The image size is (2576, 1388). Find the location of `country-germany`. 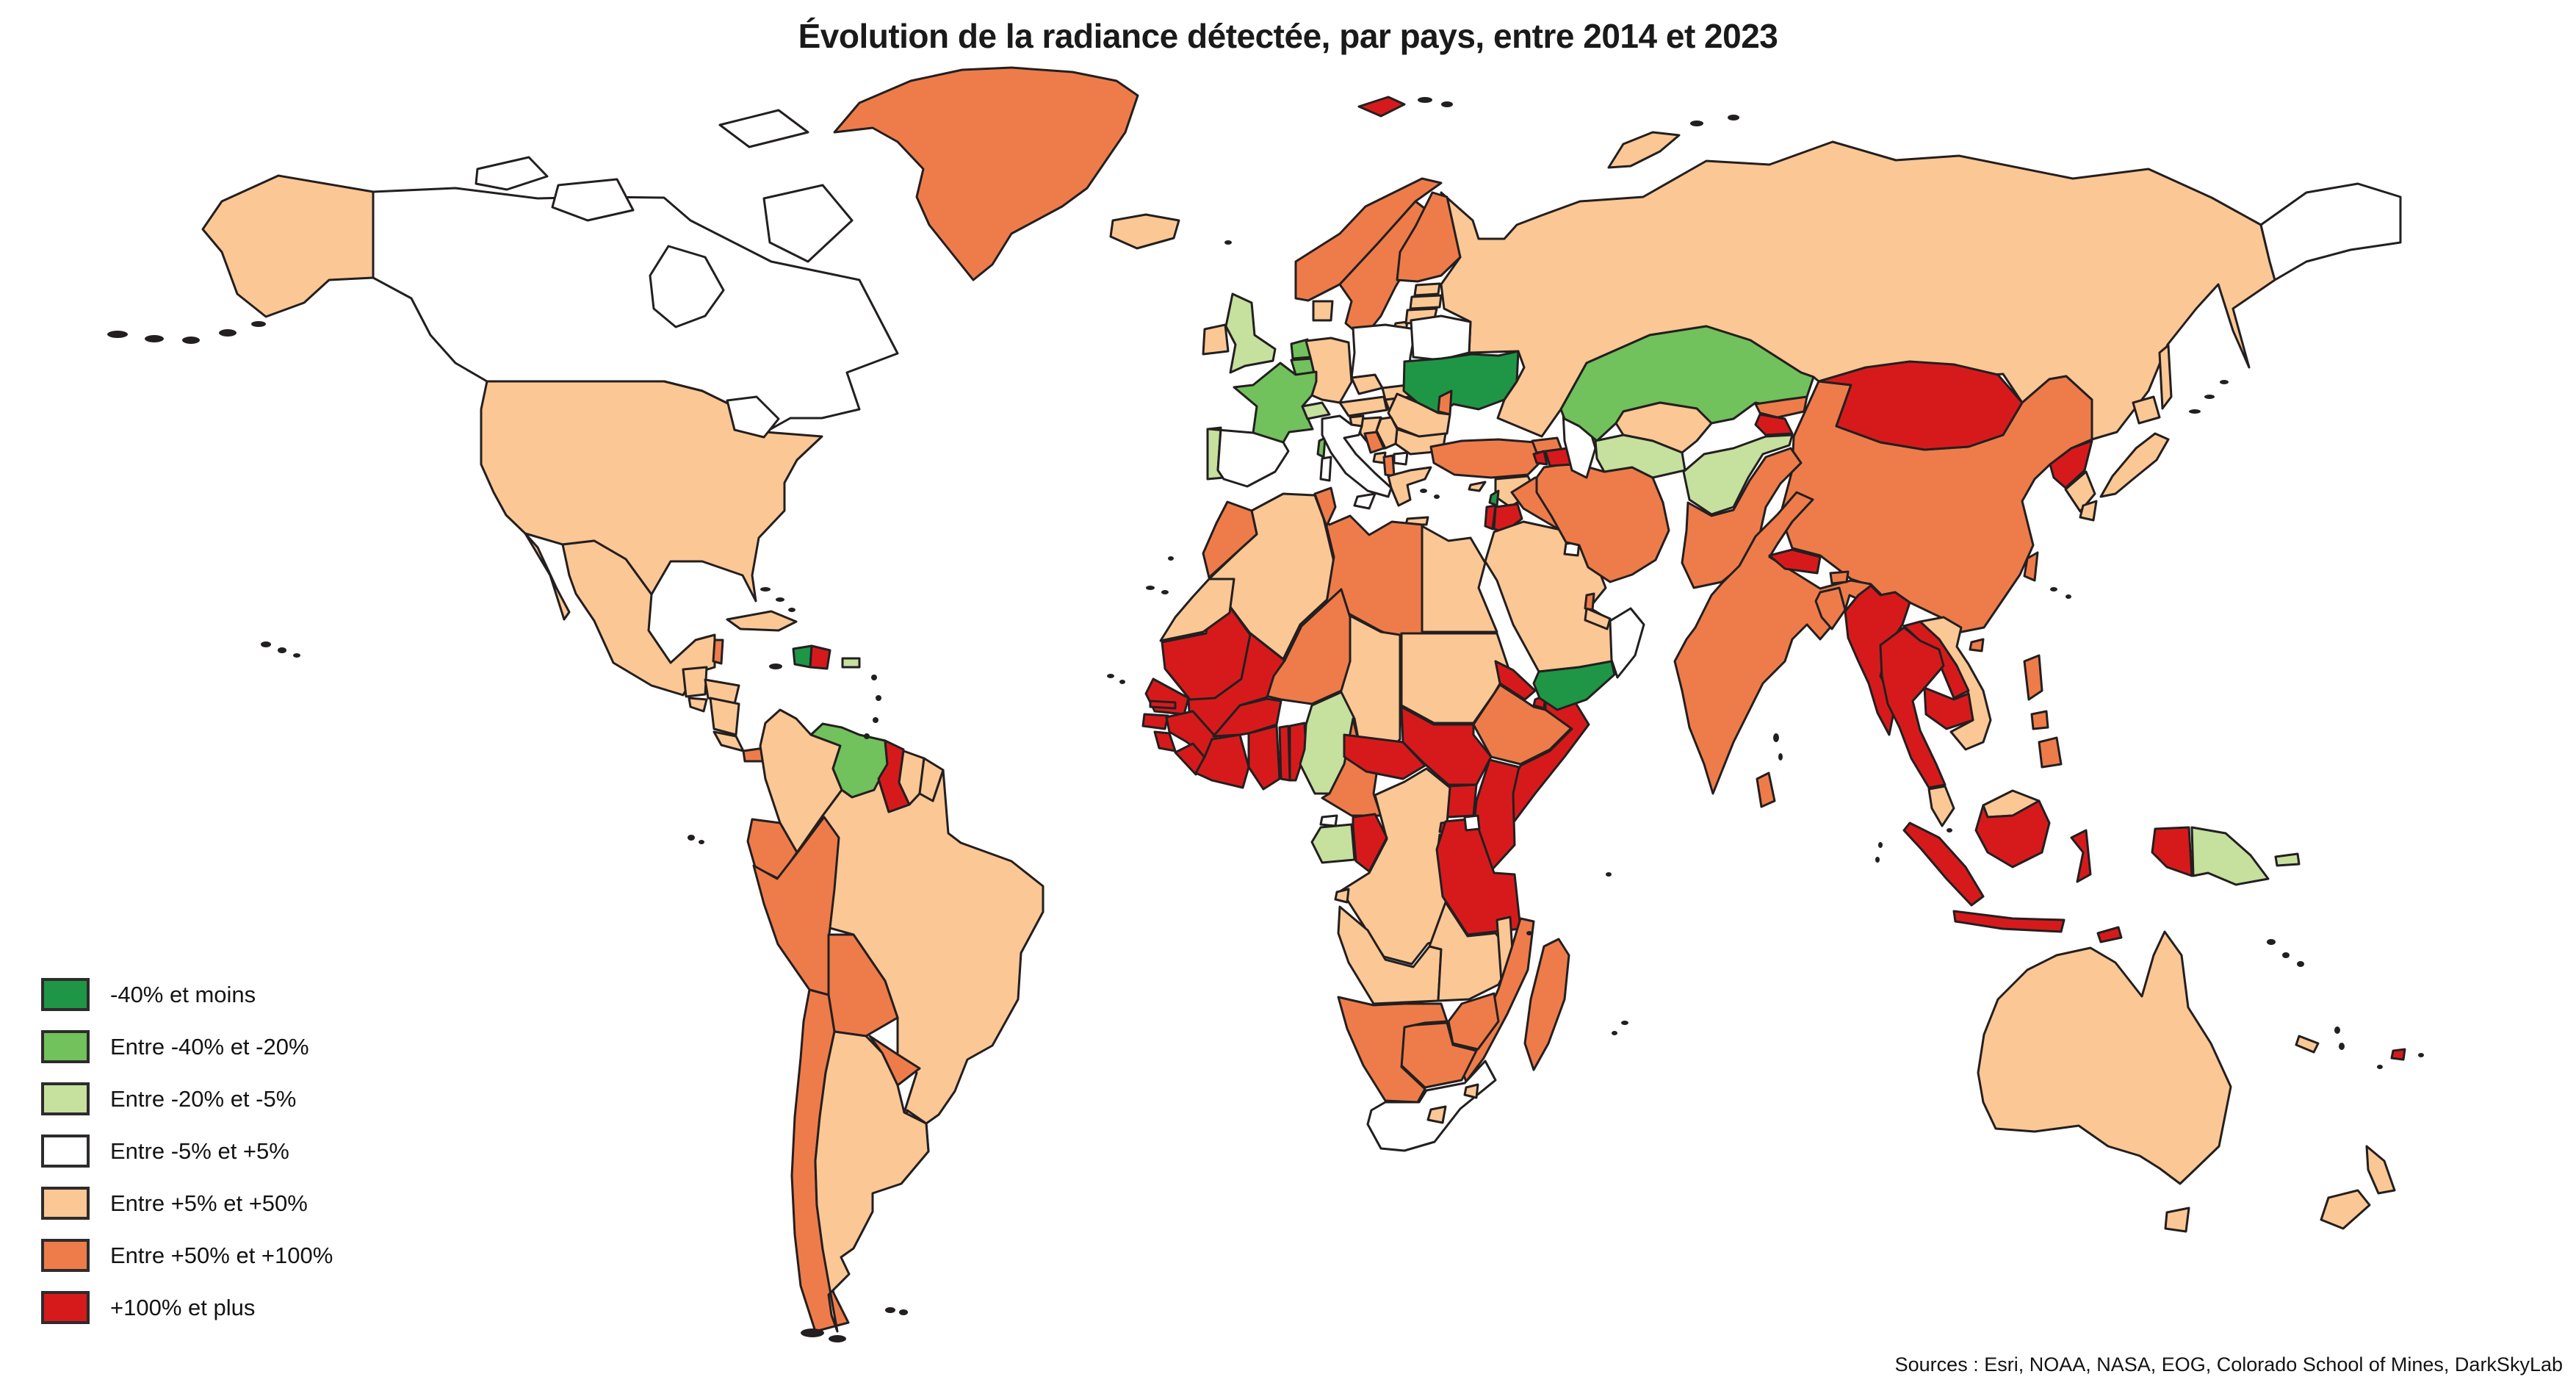

country-germany is located at coordinates (1329, 371).